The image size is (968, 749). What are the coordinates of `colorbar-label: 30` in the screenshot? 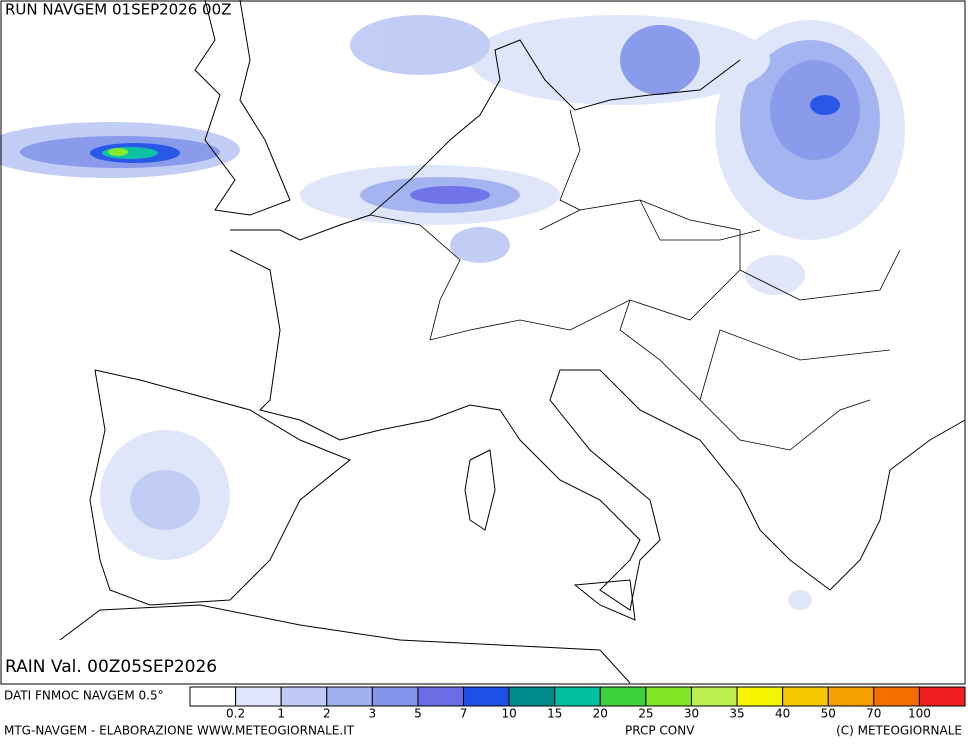 It's located at (691, 714).